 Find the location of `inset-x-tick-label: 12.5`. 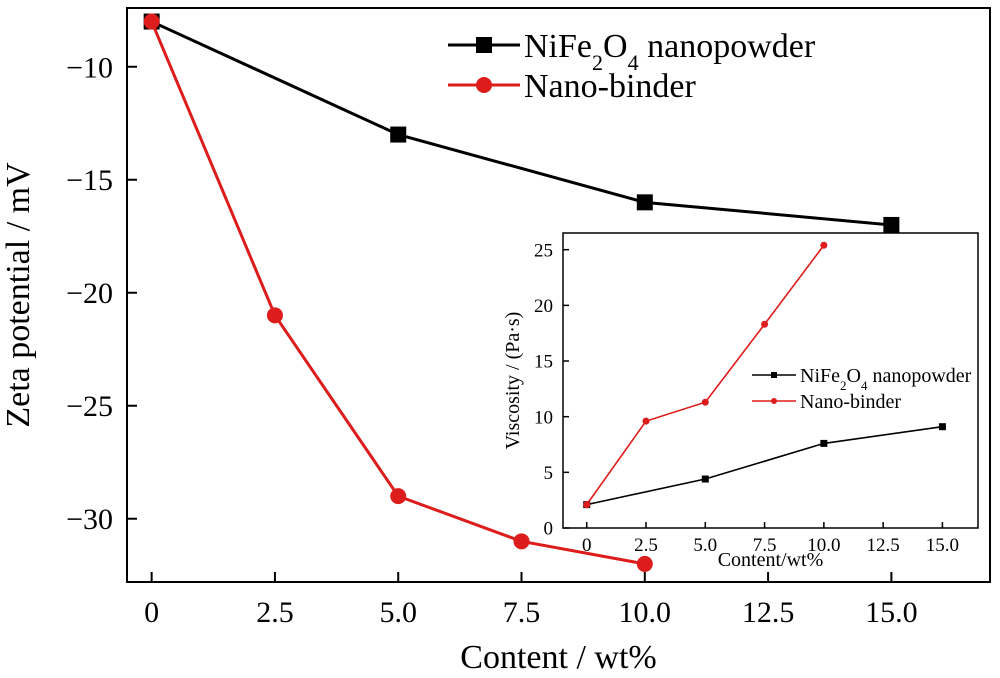

inset-x-tick-label: 12.5 is located at coordinates (883, 545).